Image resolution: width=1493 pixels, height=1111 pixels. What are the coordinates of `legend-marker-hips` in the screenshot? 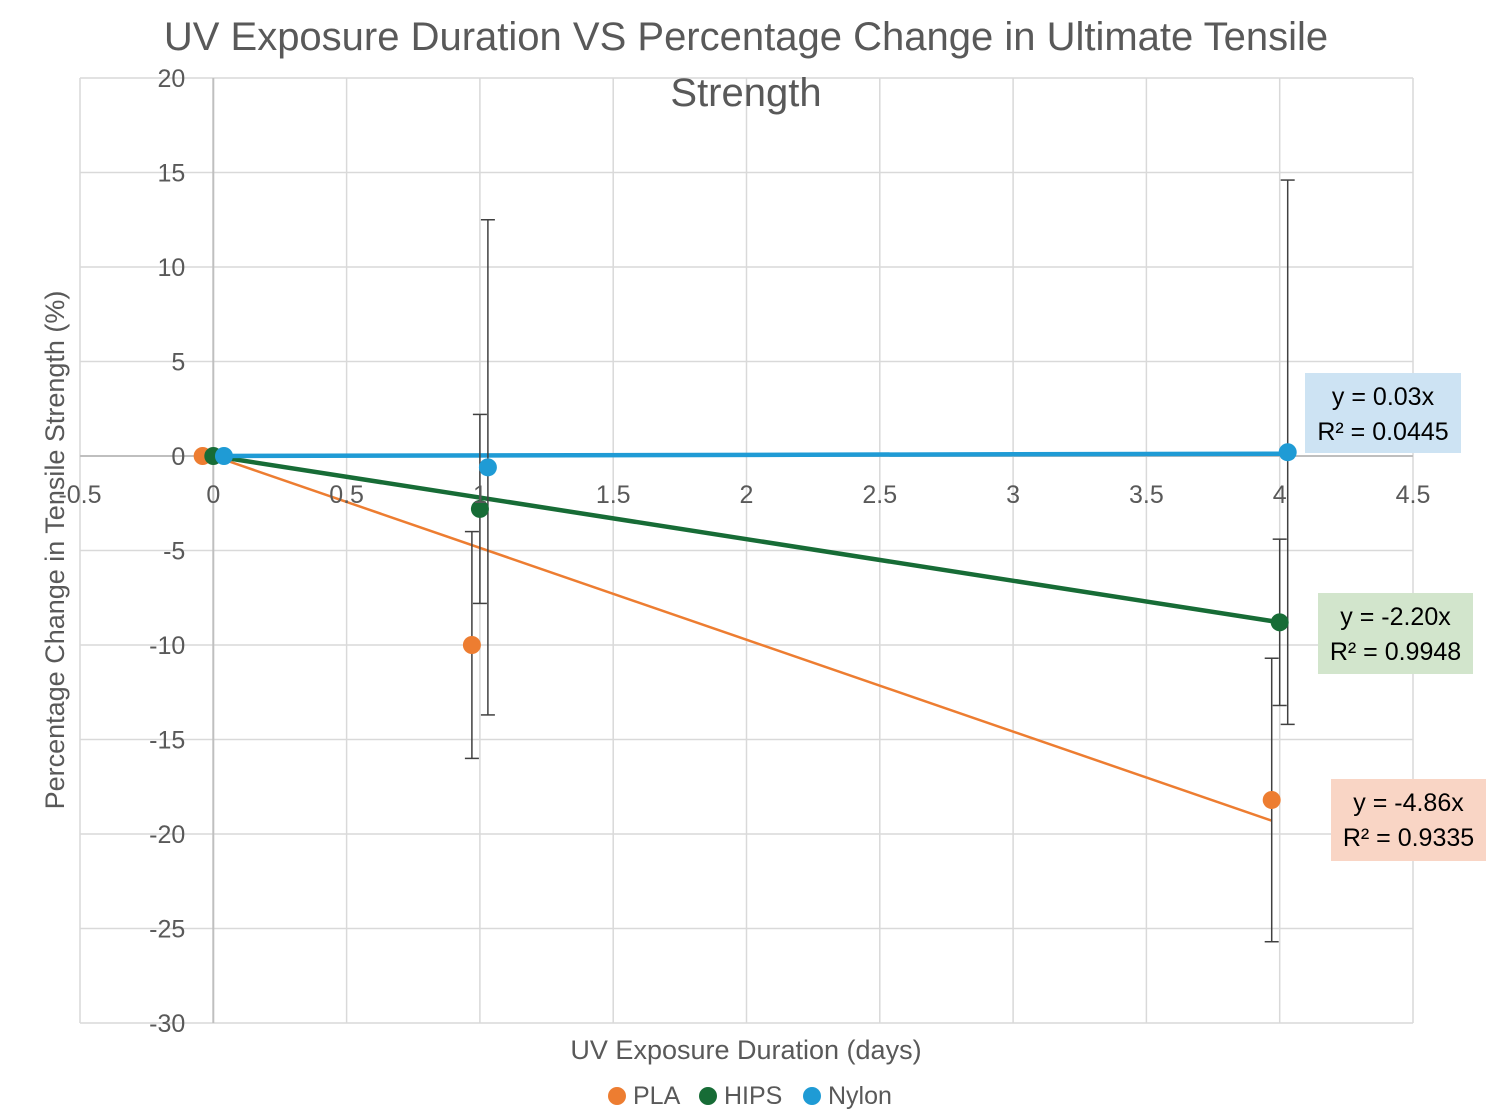 It's located at (708, 1096).